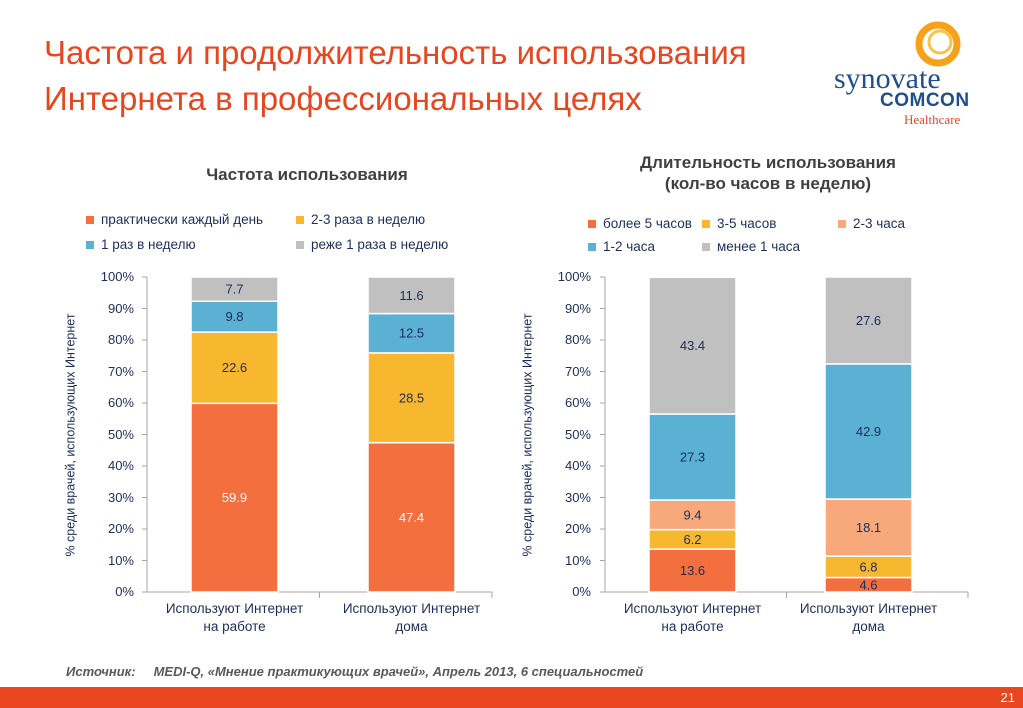  I want to click on footer-bar: 21, so click(511, 697).